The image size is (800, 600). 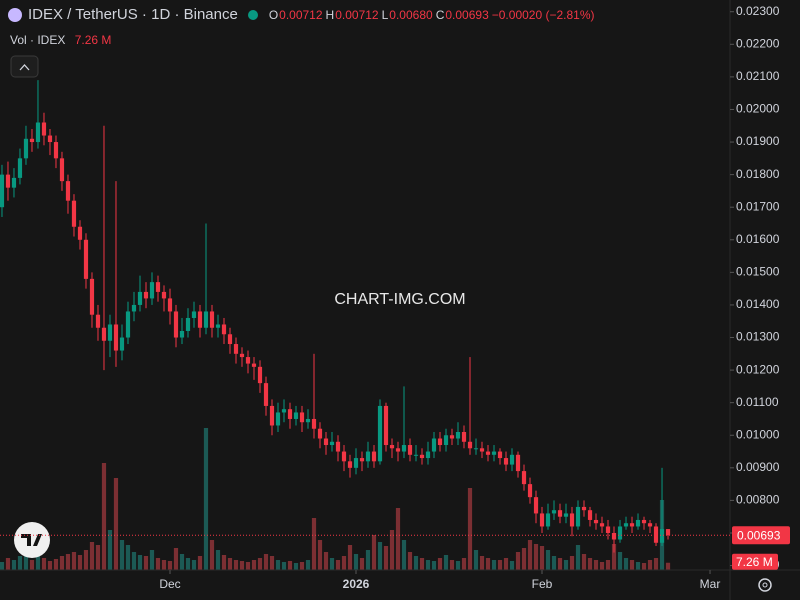 What do you see at coordinates (755, 561) in the screenshot?
I see `volume-tag` at bounding box center [755, 561].